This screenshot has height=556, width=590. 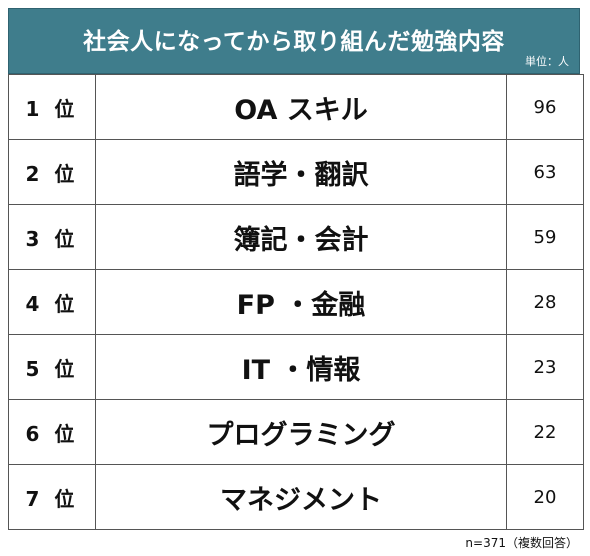 What do you see at coordinates (52, 432) in the screenshot?
I see `rank-cell: 6 位` at bounding box center [52, 432].